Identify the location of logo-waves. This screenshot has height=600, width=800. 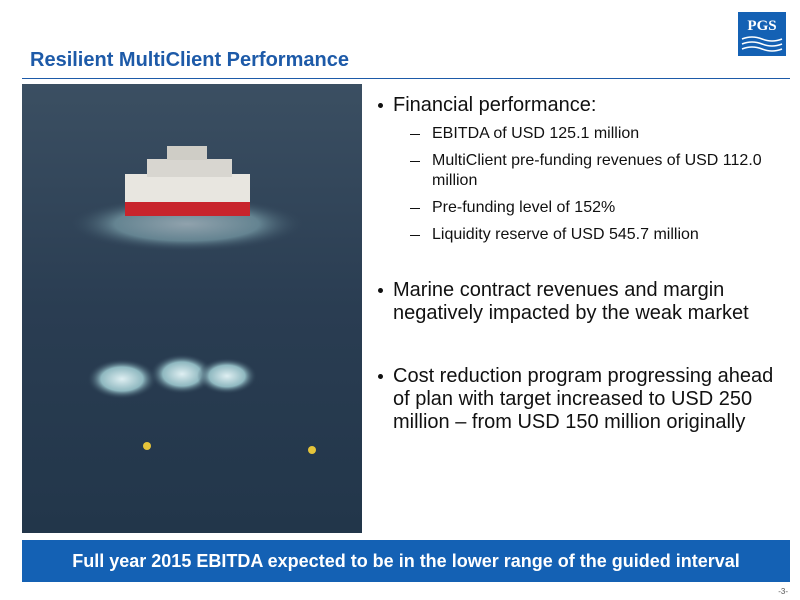
(762, 44).